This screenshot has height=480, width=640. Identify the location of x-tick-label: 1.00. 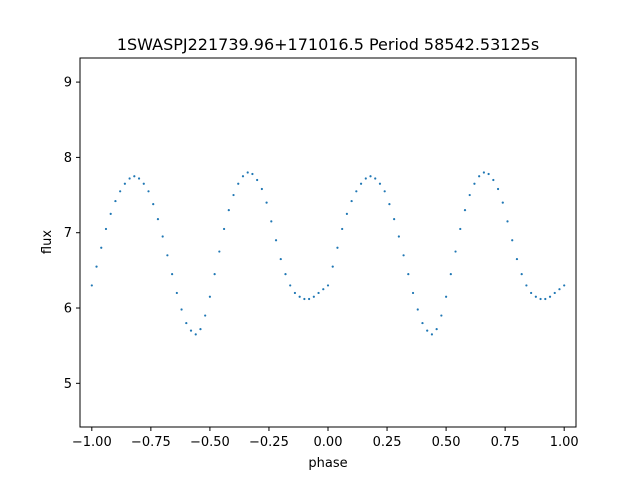
(564, 442).